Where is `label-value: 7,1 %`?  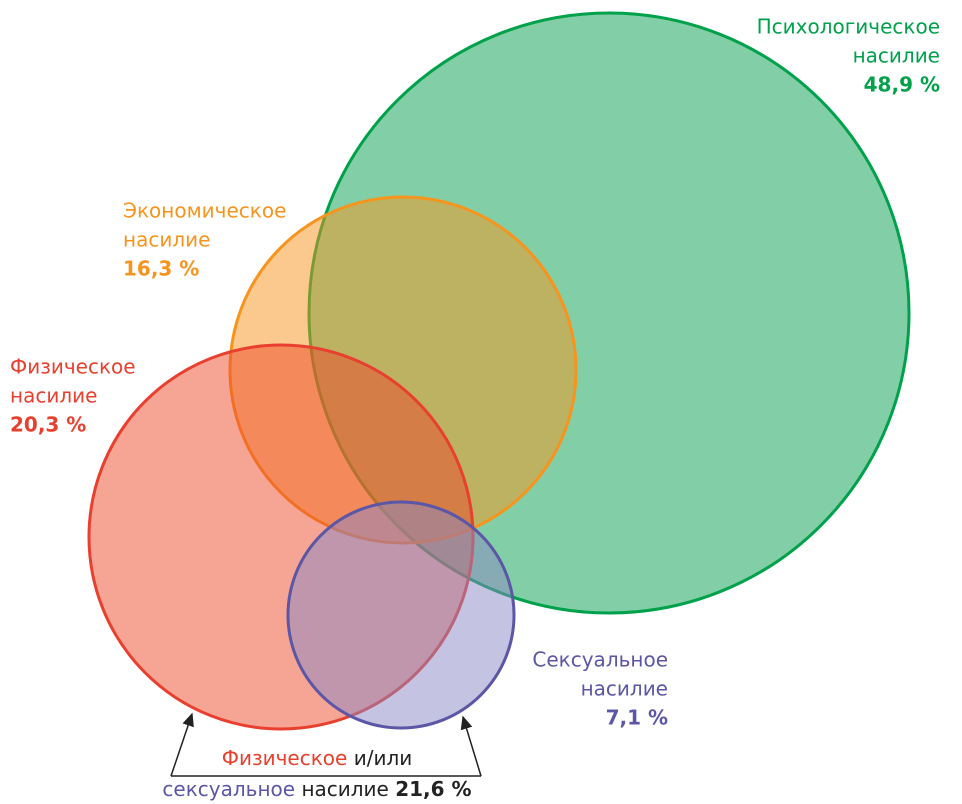
label-value: 7,1 % is located at coordinates (637, 718).